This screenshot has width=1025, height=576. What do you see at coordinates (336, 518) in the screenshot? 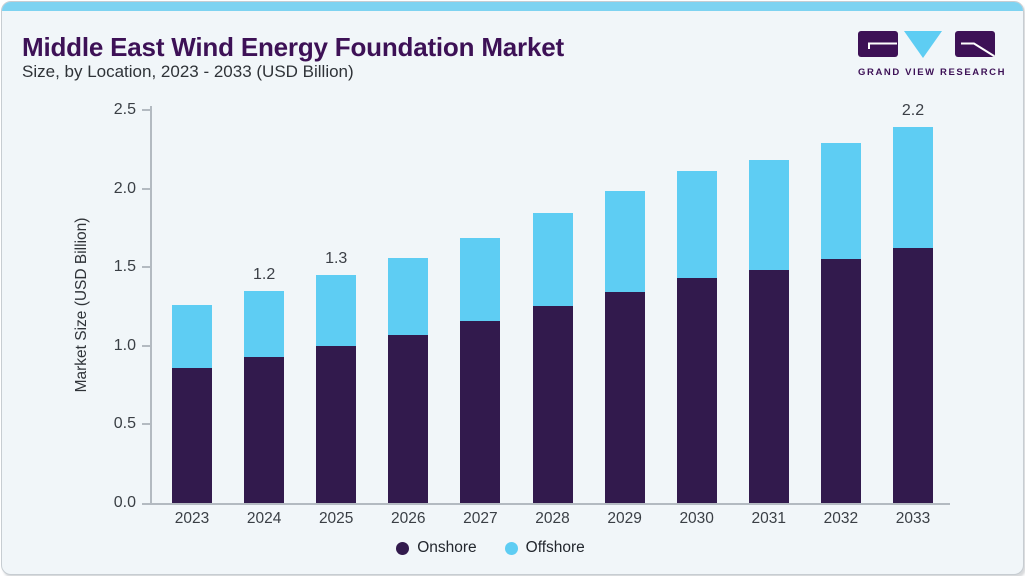
I see `x-tick-label: 2025` at bounding box center [336, 518].